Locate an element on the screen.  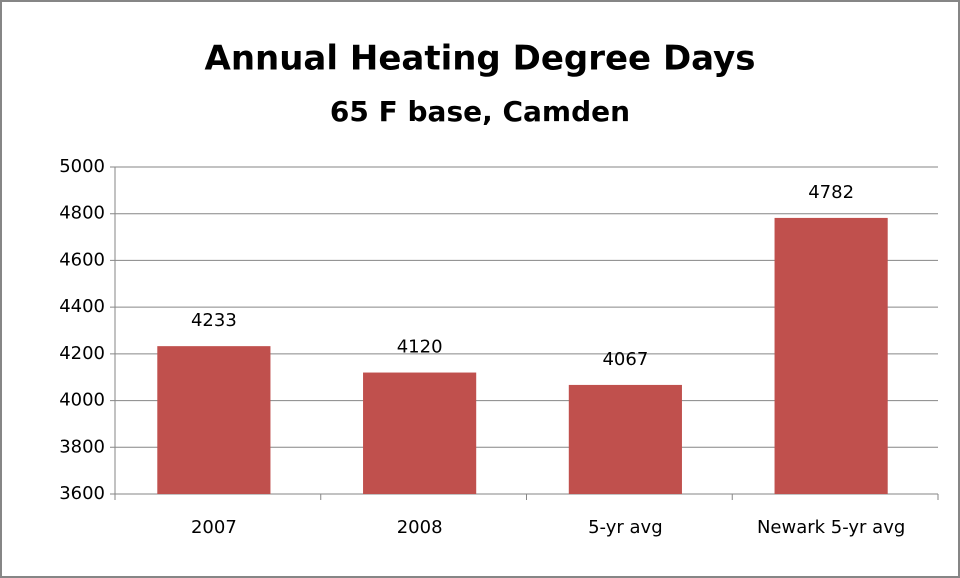
x-tick-label: 2008 is located at coordinates (420, 527).